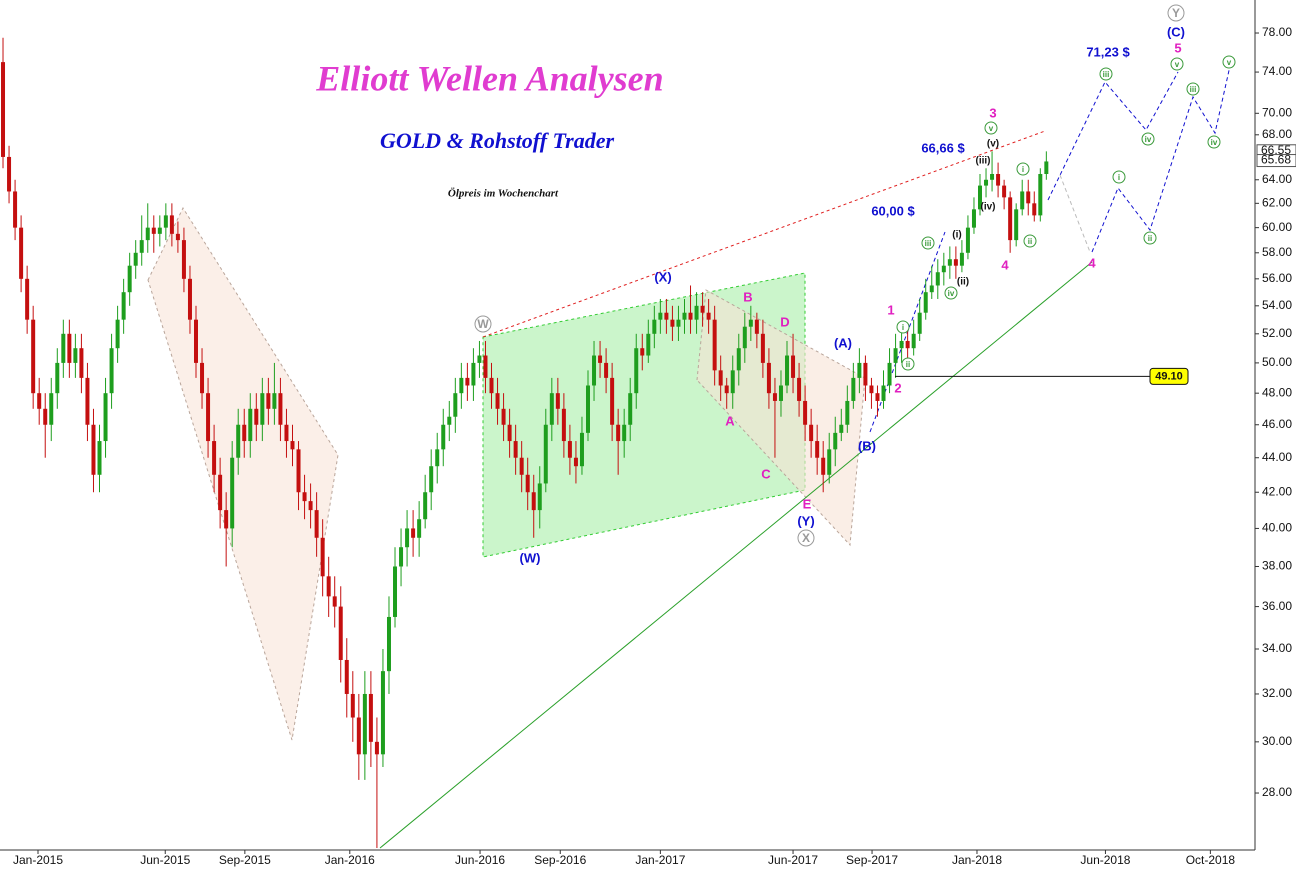 Image resolution: width=1296 pixels, height=871 pixels. I want to click on y-tick-label: 64.00, so click(1277, 179).